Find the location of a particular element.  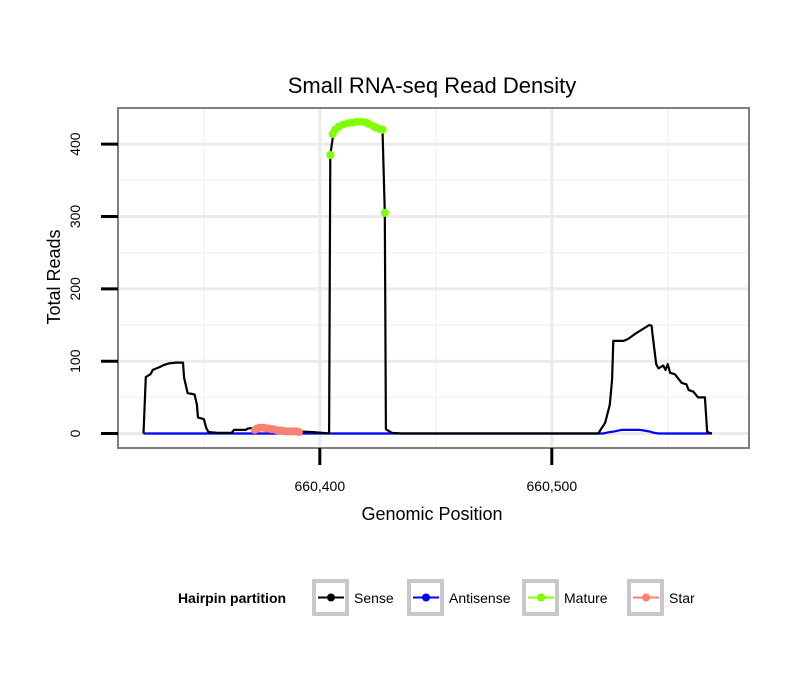

chart-title: Small RNA-seq Read Density is located at coordinates (432, 85).